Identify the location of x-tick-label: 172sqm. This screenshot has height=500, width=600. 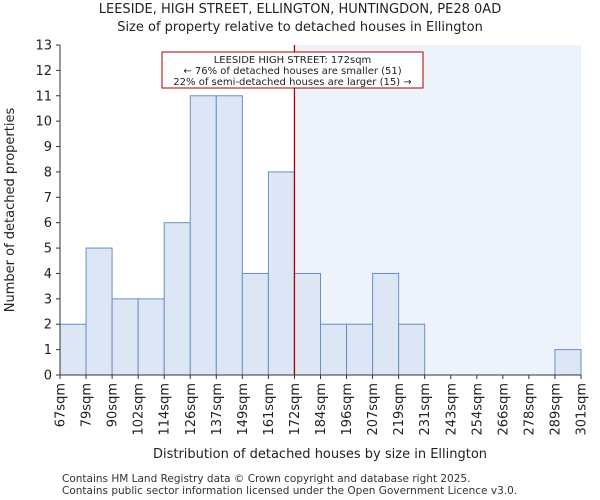
(295, 409).